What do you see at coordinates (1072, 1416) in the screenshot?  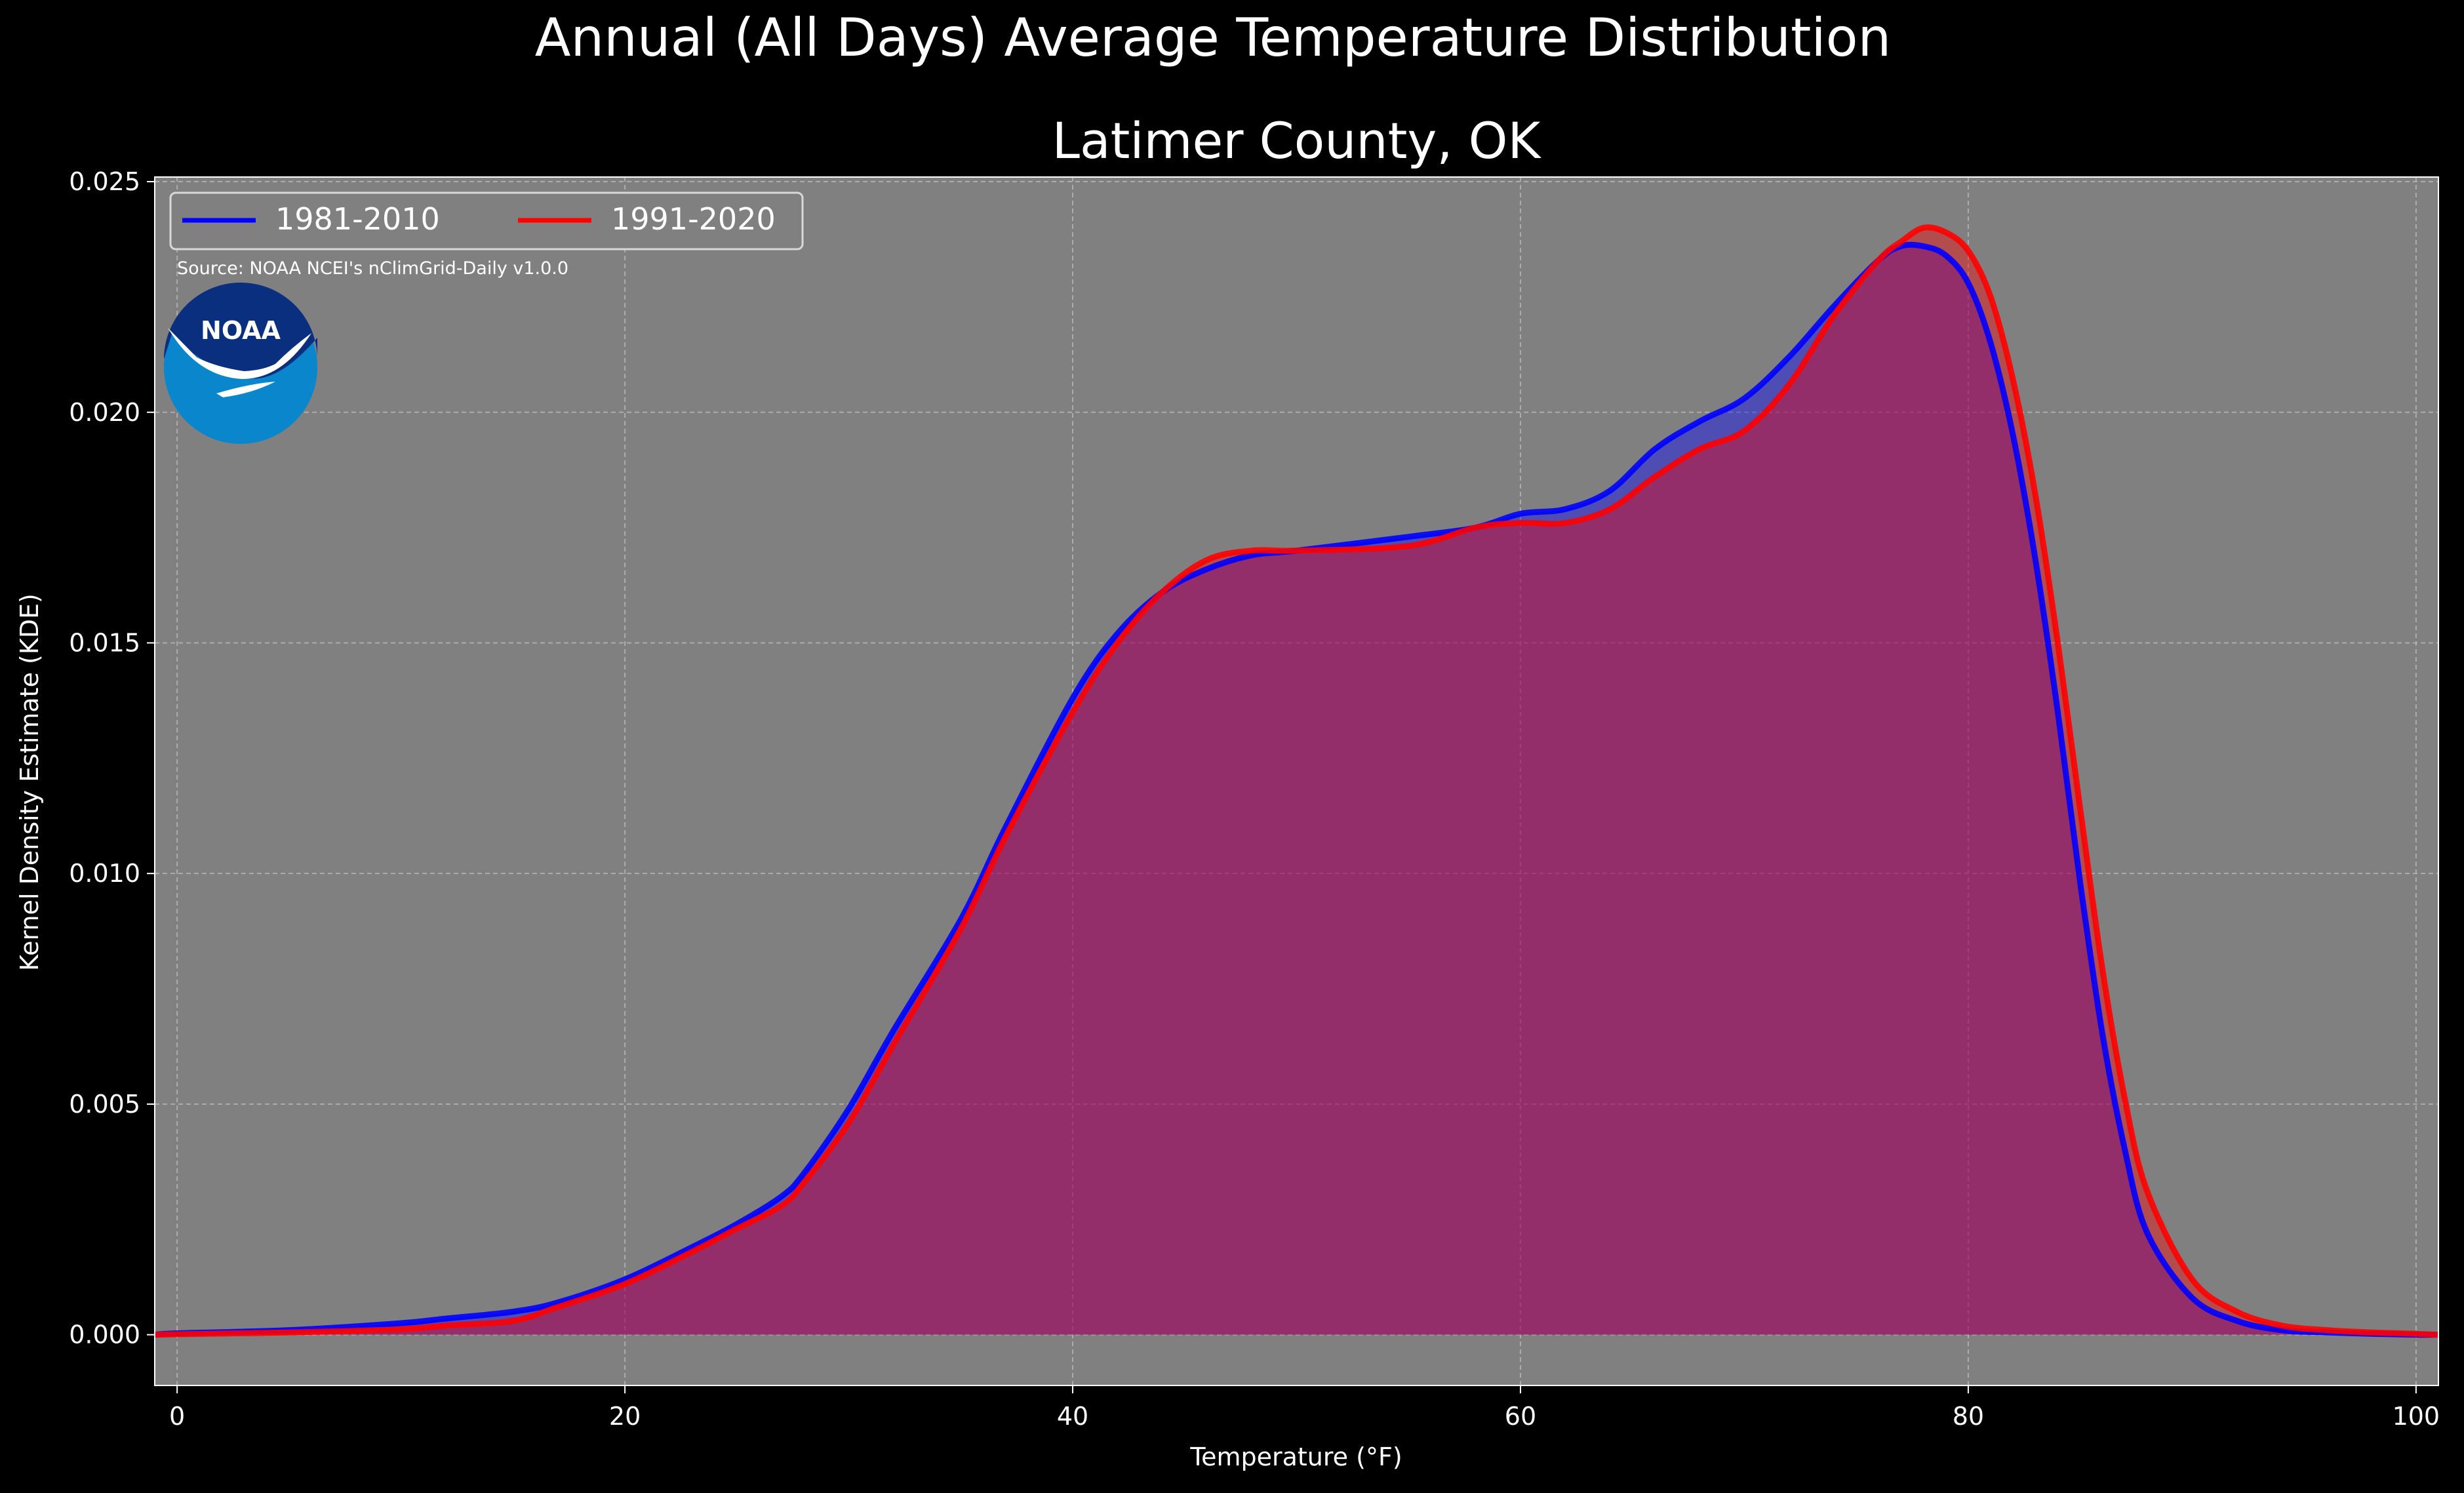 I see `x-tick-label-2: 40` at bounding box center [1072, 1416].